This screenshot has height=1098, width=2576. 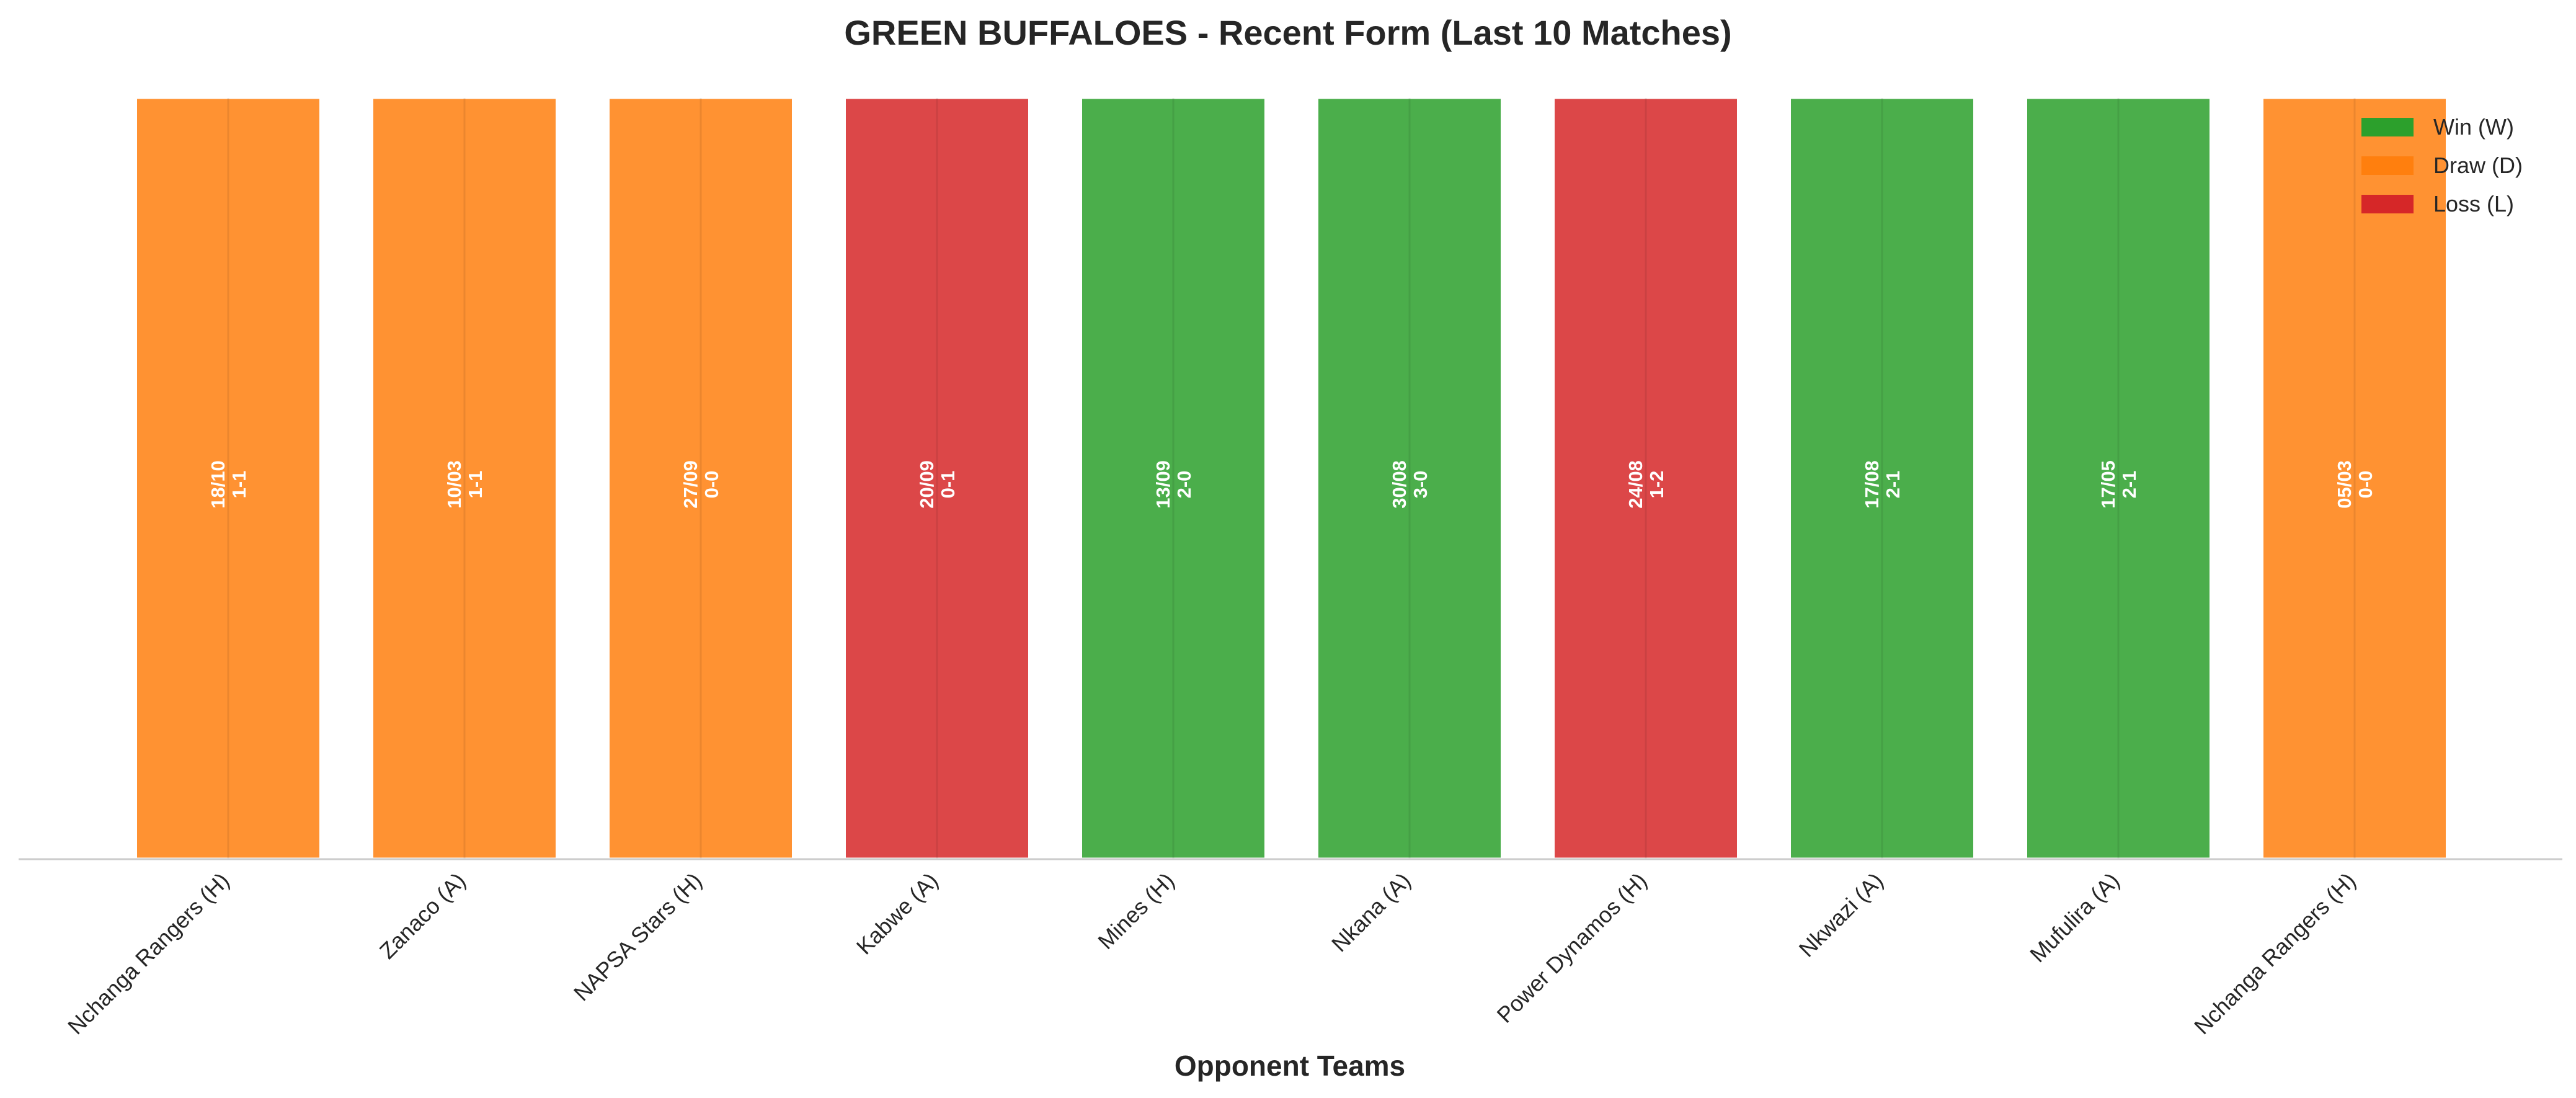 I want to click on bar-label-score: 2-0, so click(x=1184, y=485).